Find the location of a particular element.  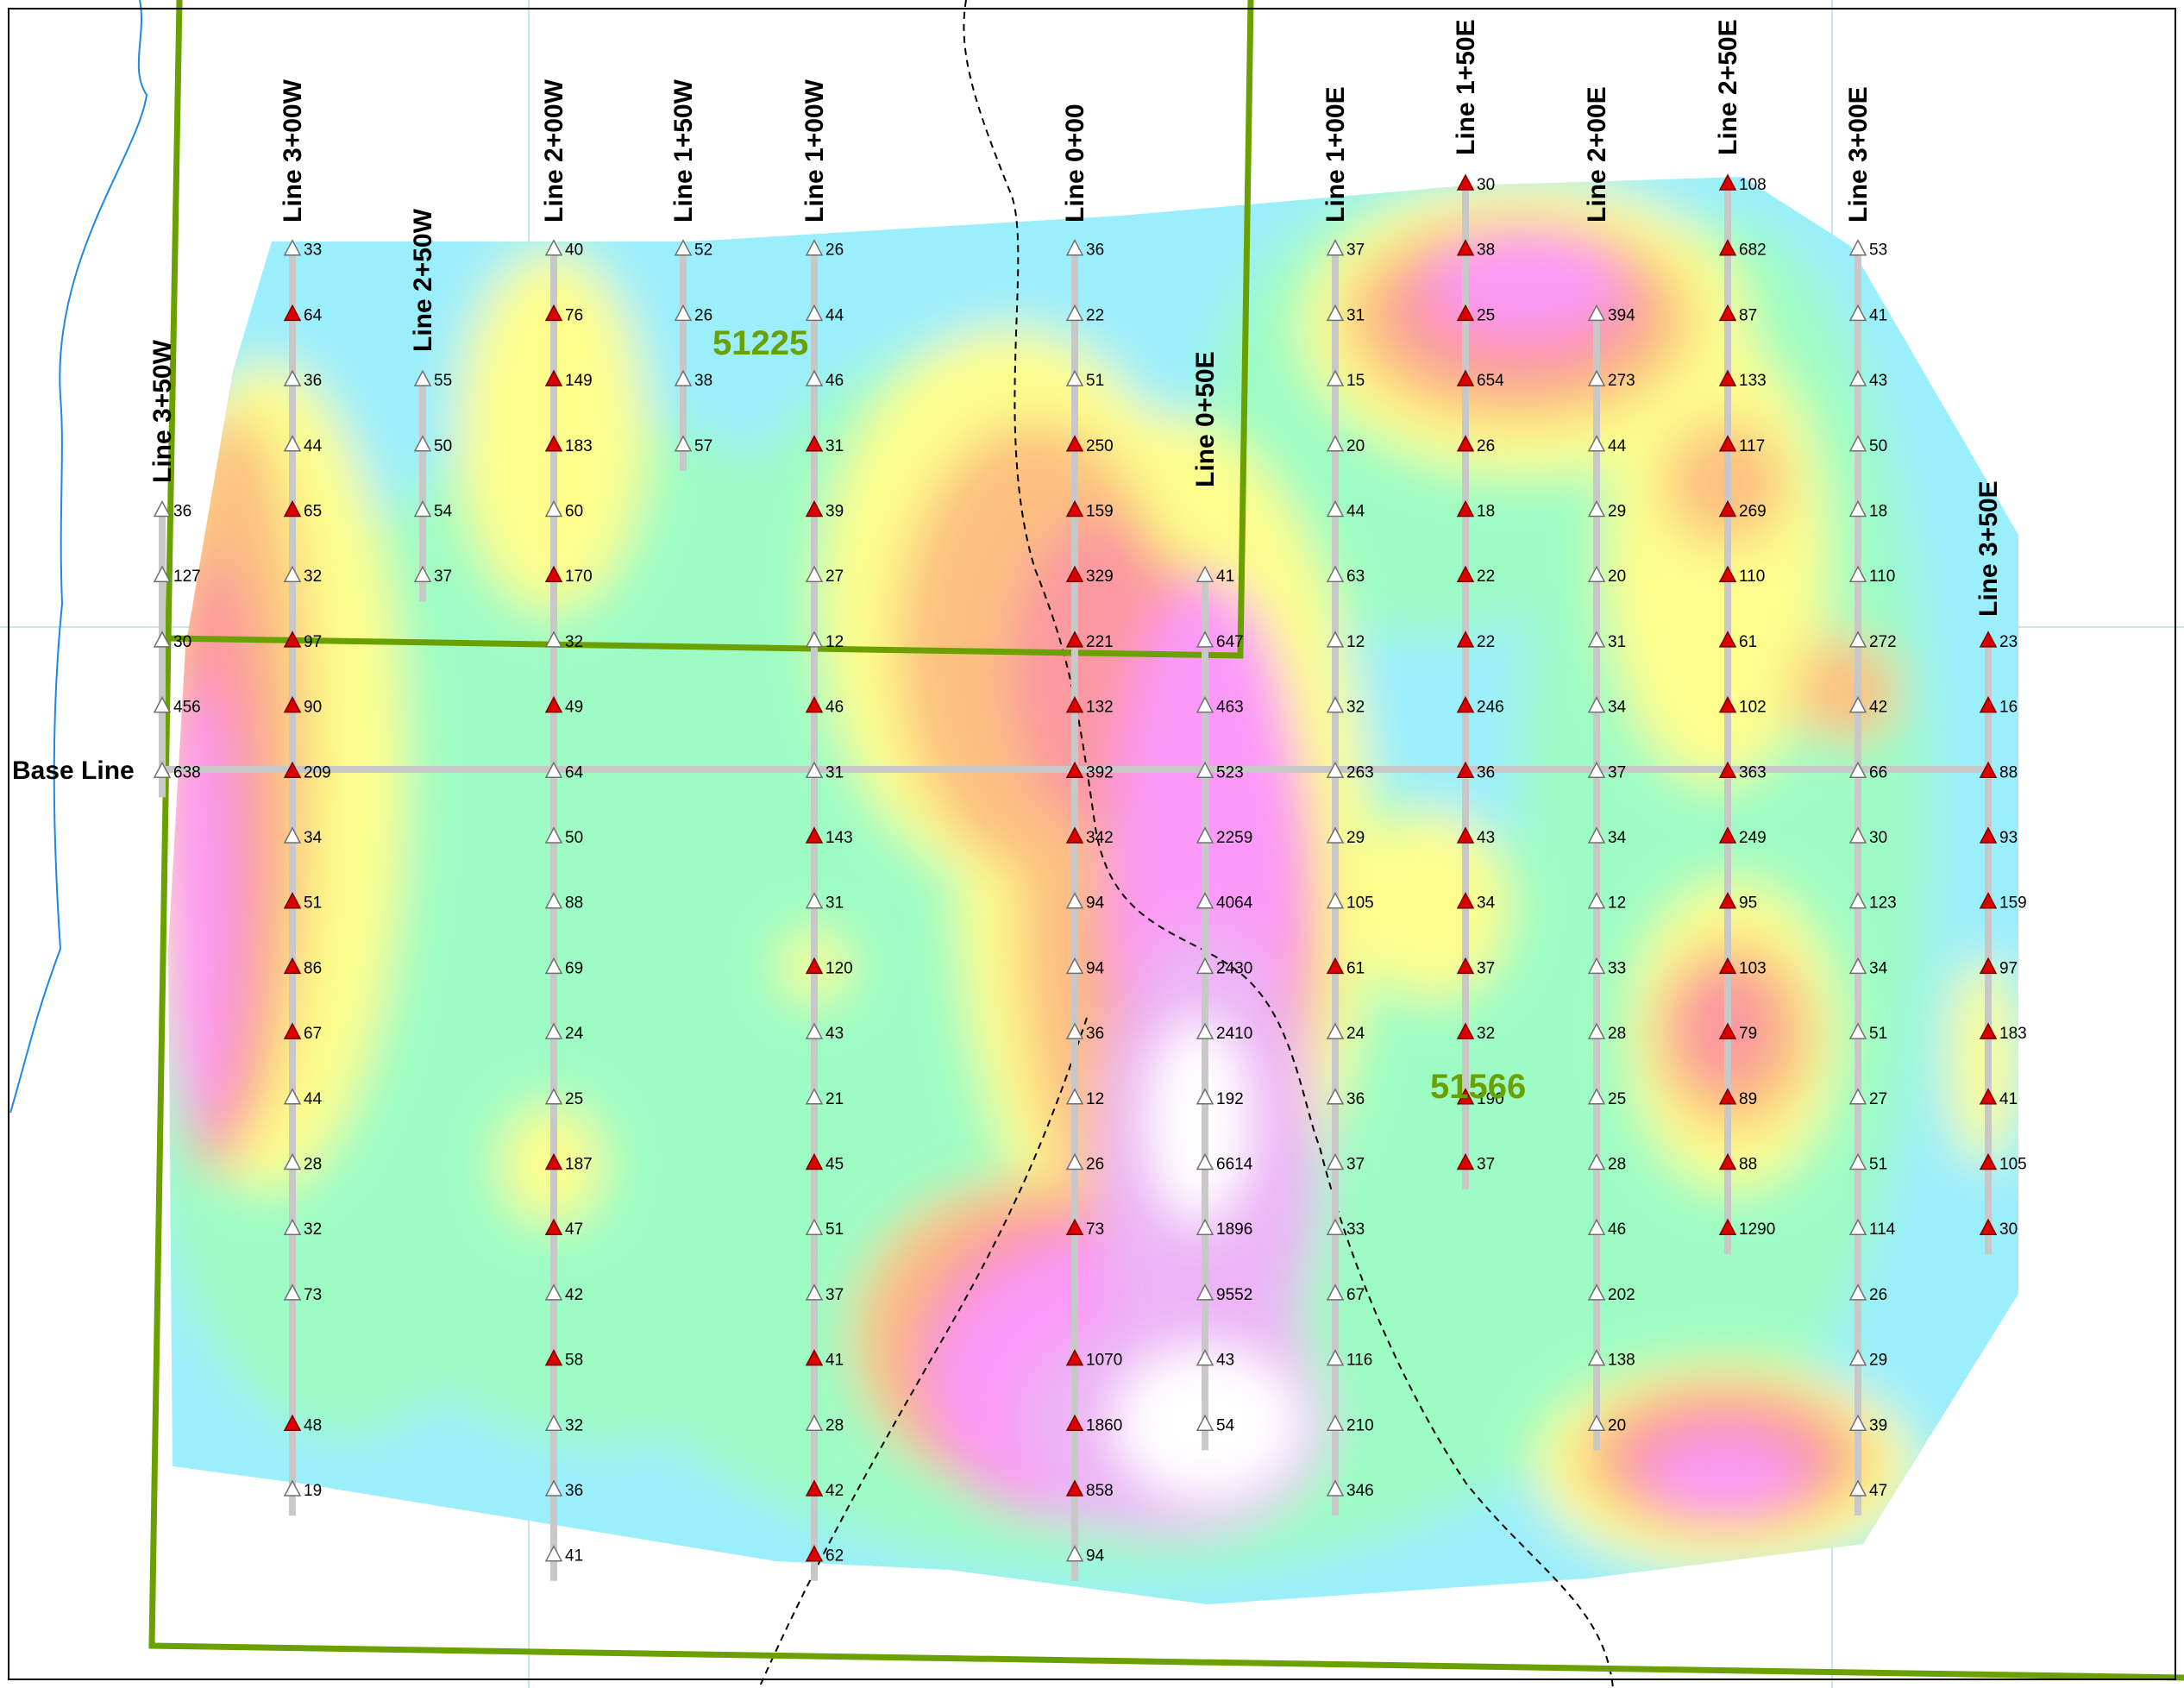

sample-value: 363 is located at coordinates (1753, 772).